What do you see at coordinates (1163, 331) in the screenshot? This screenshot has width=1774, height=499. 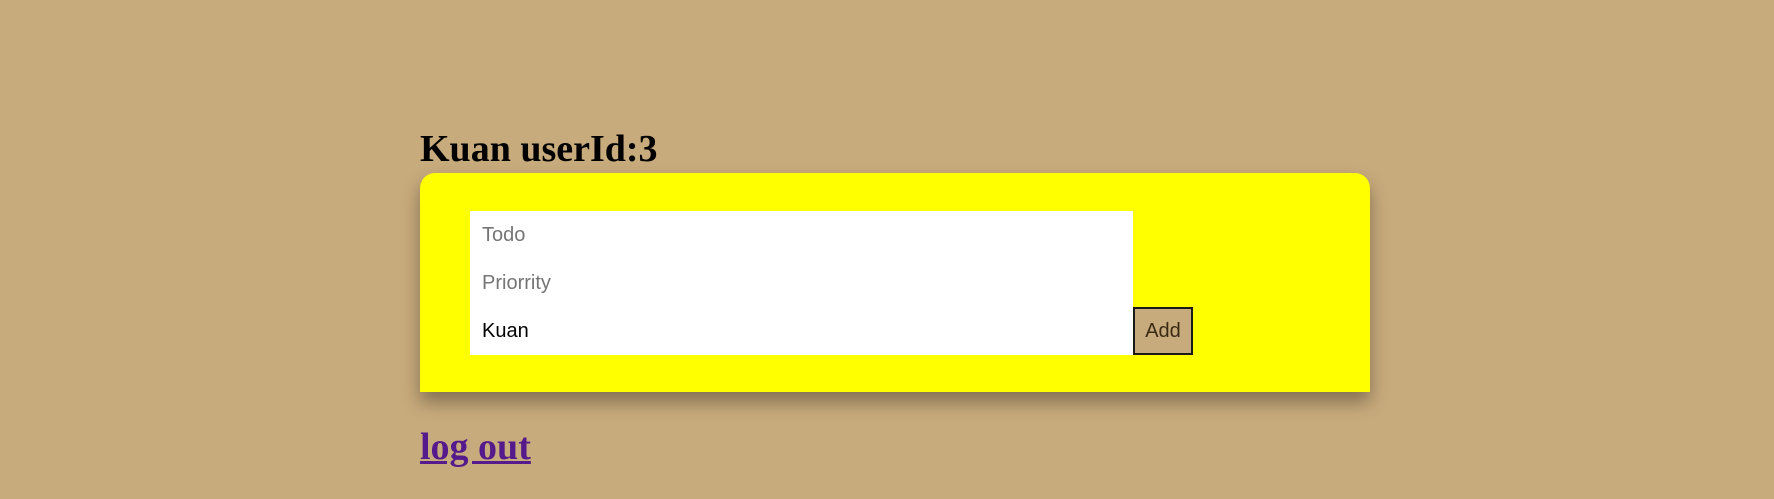 I see `add-button: Add` at bounding box center [1163, 331].